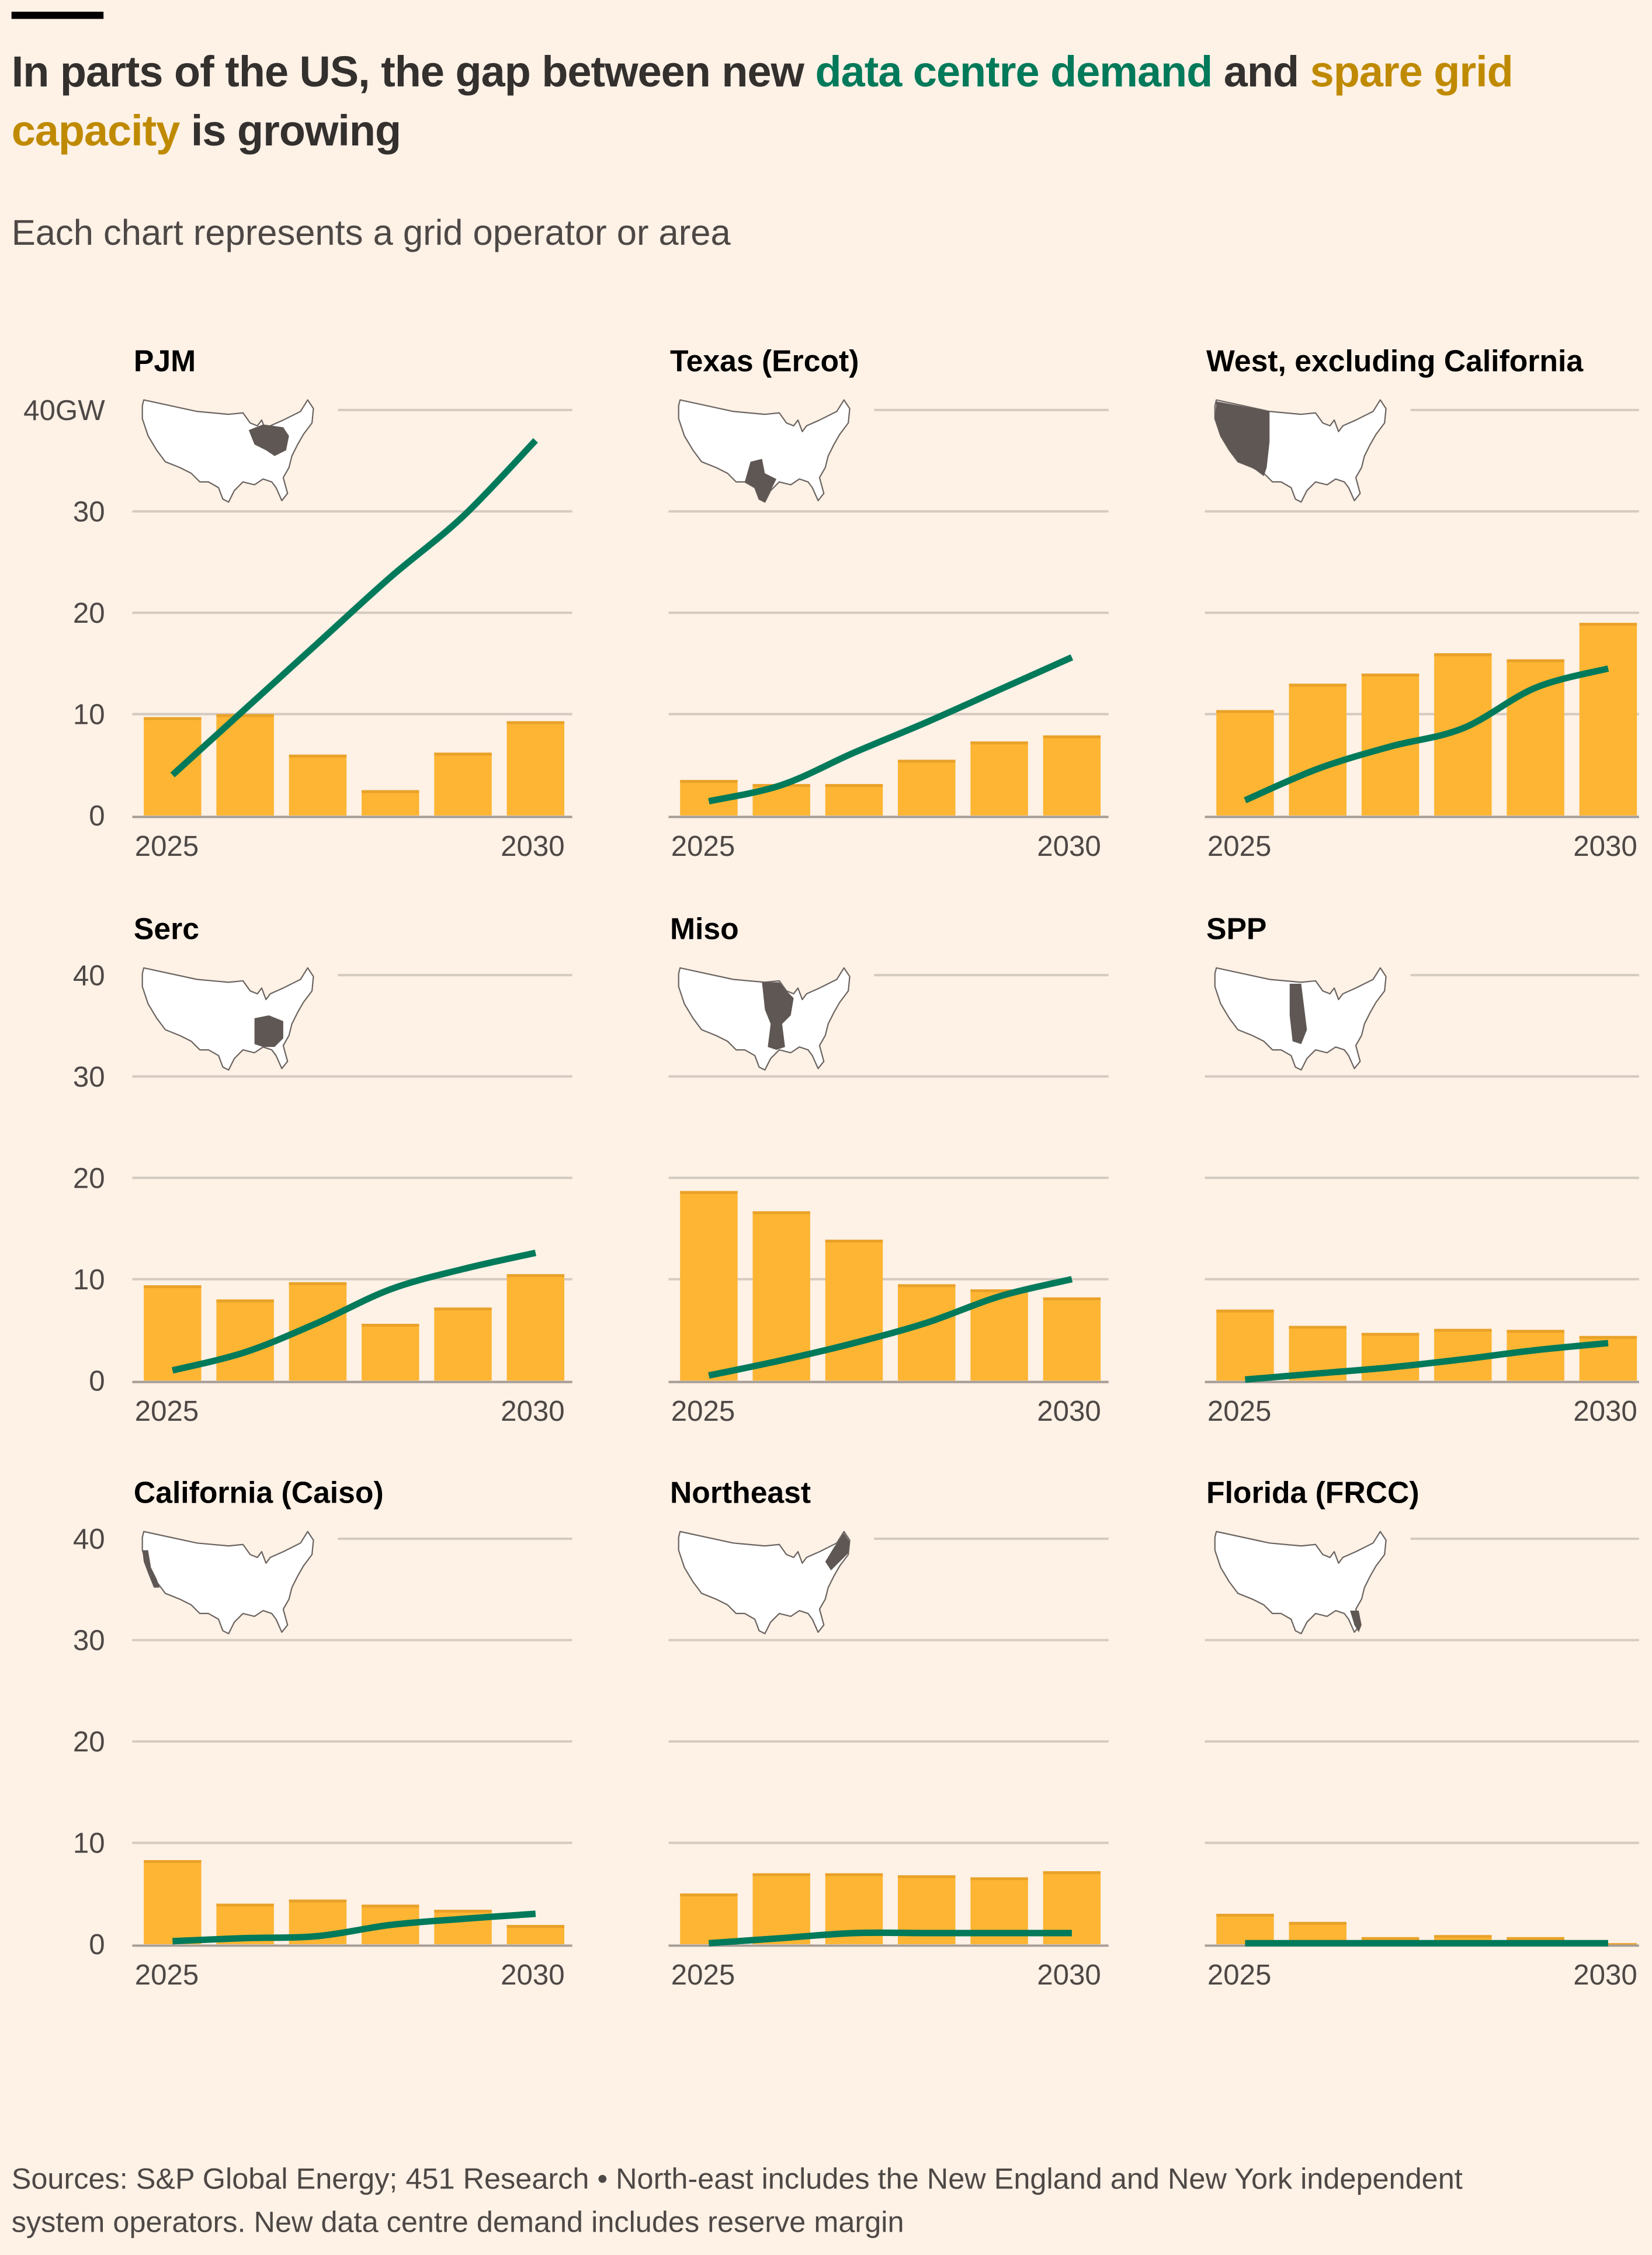 The width and height of the screenshot is (1652, 2255). What do you see at coordinates (268, 1031) in the screenshot?
I see `region-highlight-serc` at bounding box center [268, 1031].